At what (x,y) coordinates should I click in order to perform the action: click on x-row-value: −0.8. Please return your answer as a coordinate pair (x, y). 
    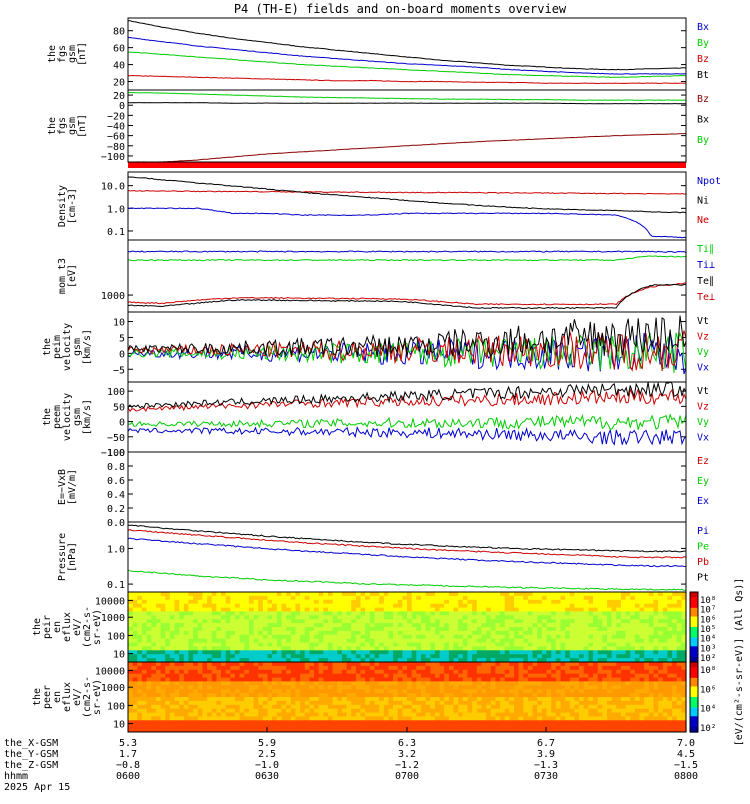
    Looking at the image, I should click on (128, 765).